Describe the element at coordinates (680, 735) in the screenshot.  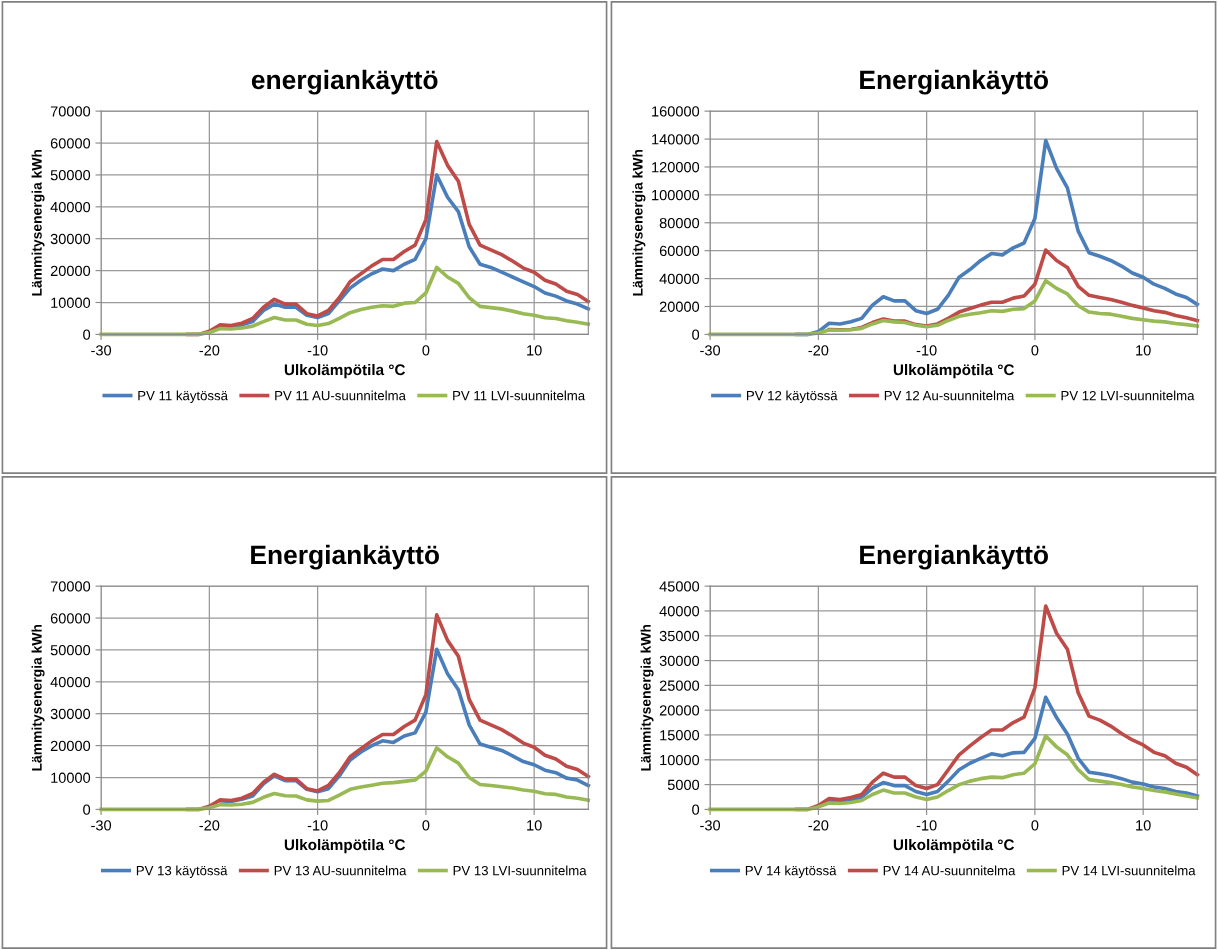
I see `y-tick-label: 15000` at that location.